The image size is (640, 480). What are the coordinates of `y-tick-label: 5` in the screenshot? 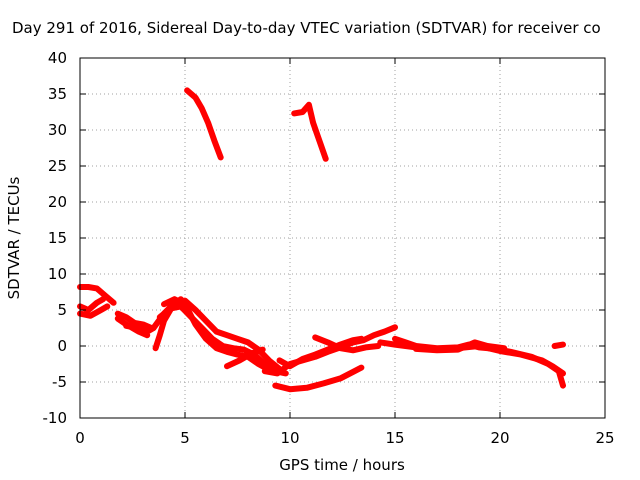 It's located at (62, 310).